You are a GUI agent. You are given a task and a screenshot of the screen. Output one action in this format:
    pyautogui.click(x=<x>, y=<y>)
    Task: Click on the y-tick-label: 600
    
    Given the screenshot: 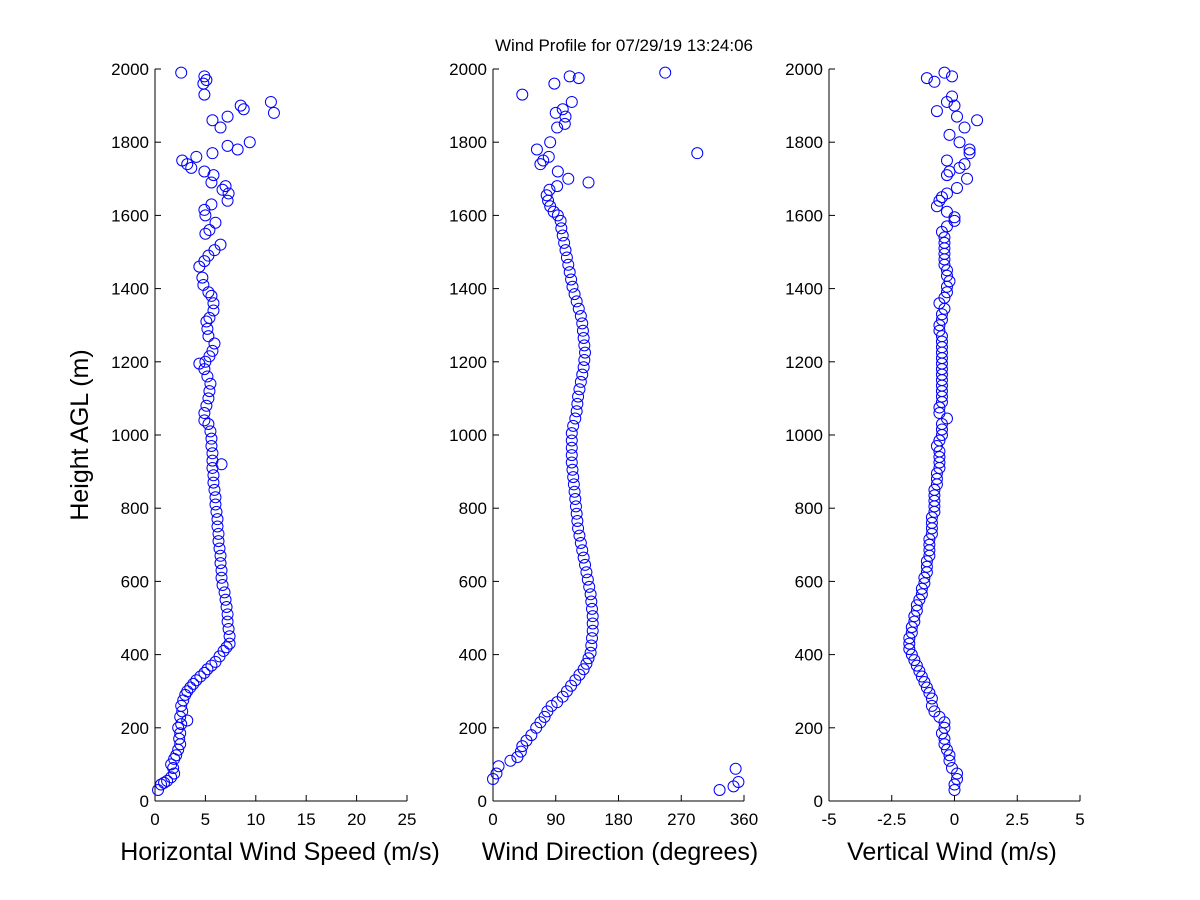 What is the action you would take?
    pyautogui.click(x=809, y=581)
    